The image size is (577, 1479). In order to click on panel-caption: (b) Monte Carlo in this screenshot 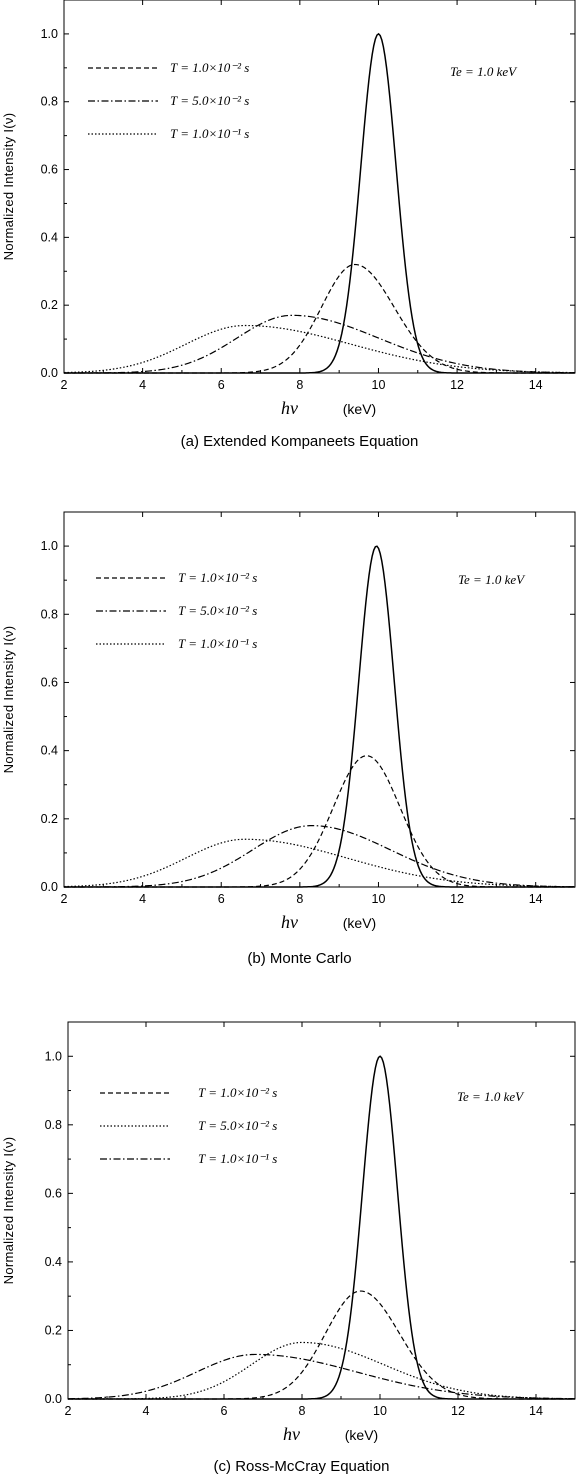, I will do `click(299, 958)`.